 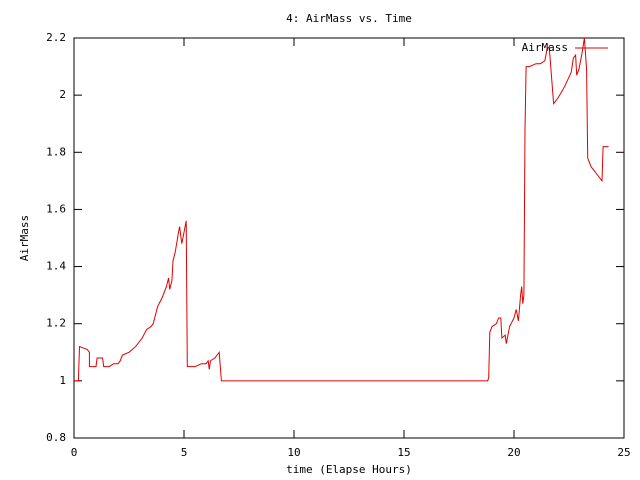 I want to click on y-tick-label: 2.2, so click(x=56, y=37).